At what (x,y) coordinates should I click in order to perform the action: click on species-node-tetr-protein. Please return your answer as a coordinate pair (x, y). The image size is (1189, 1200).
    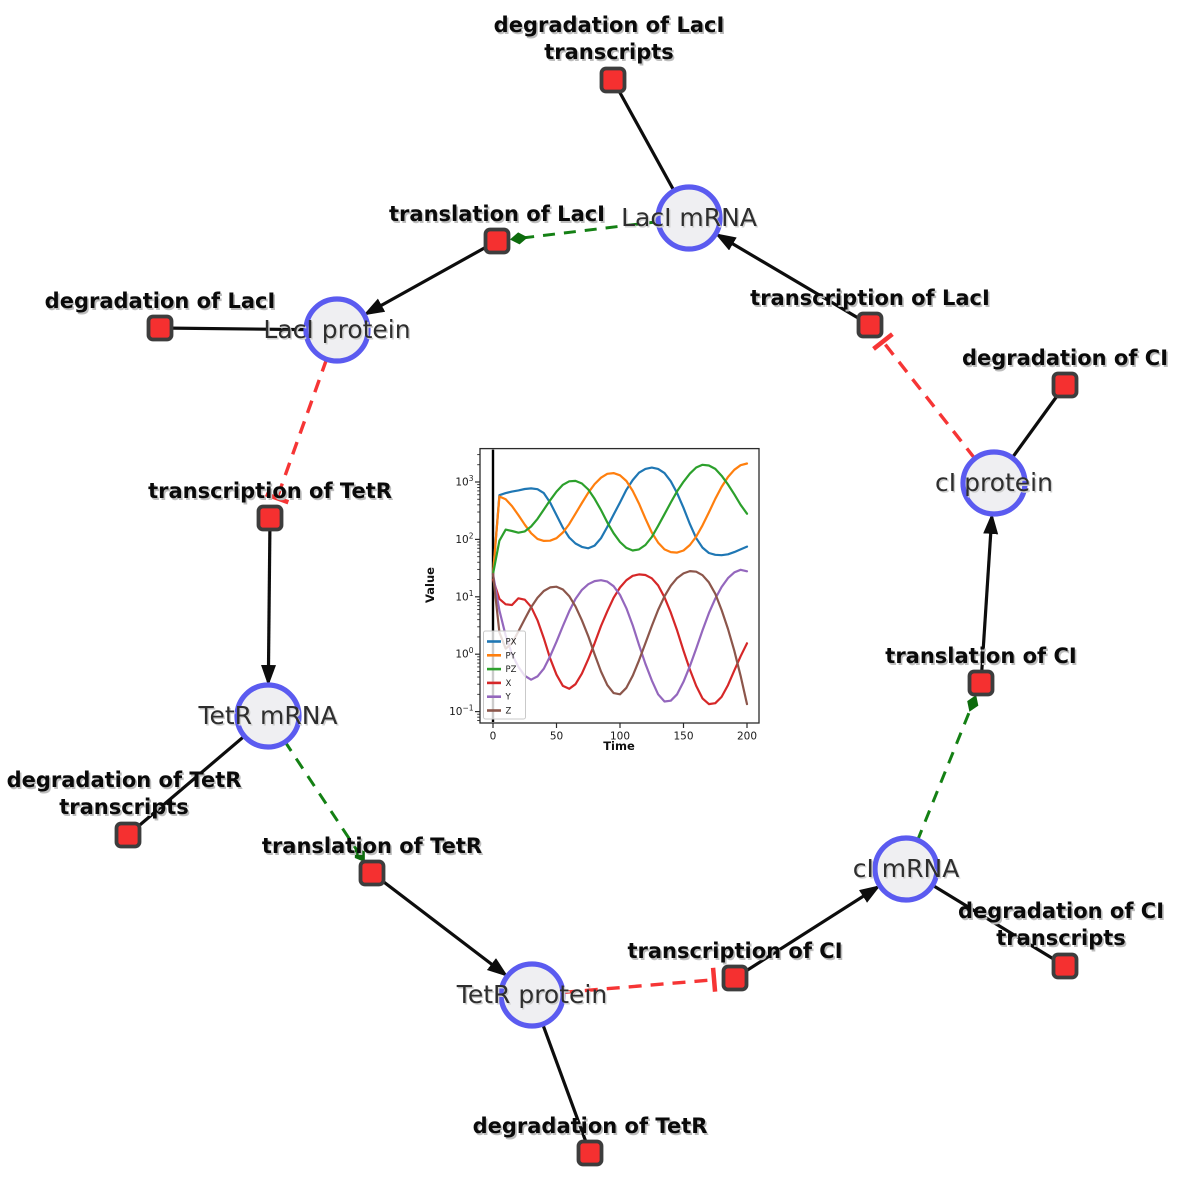
    Looking at the image, I should click on (532, 995).